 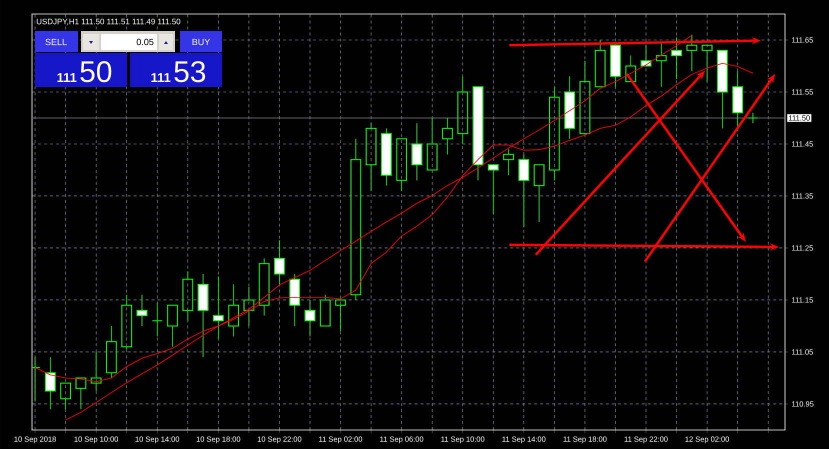 I want to click on annotation: BUY, so click(x=201, y=42).